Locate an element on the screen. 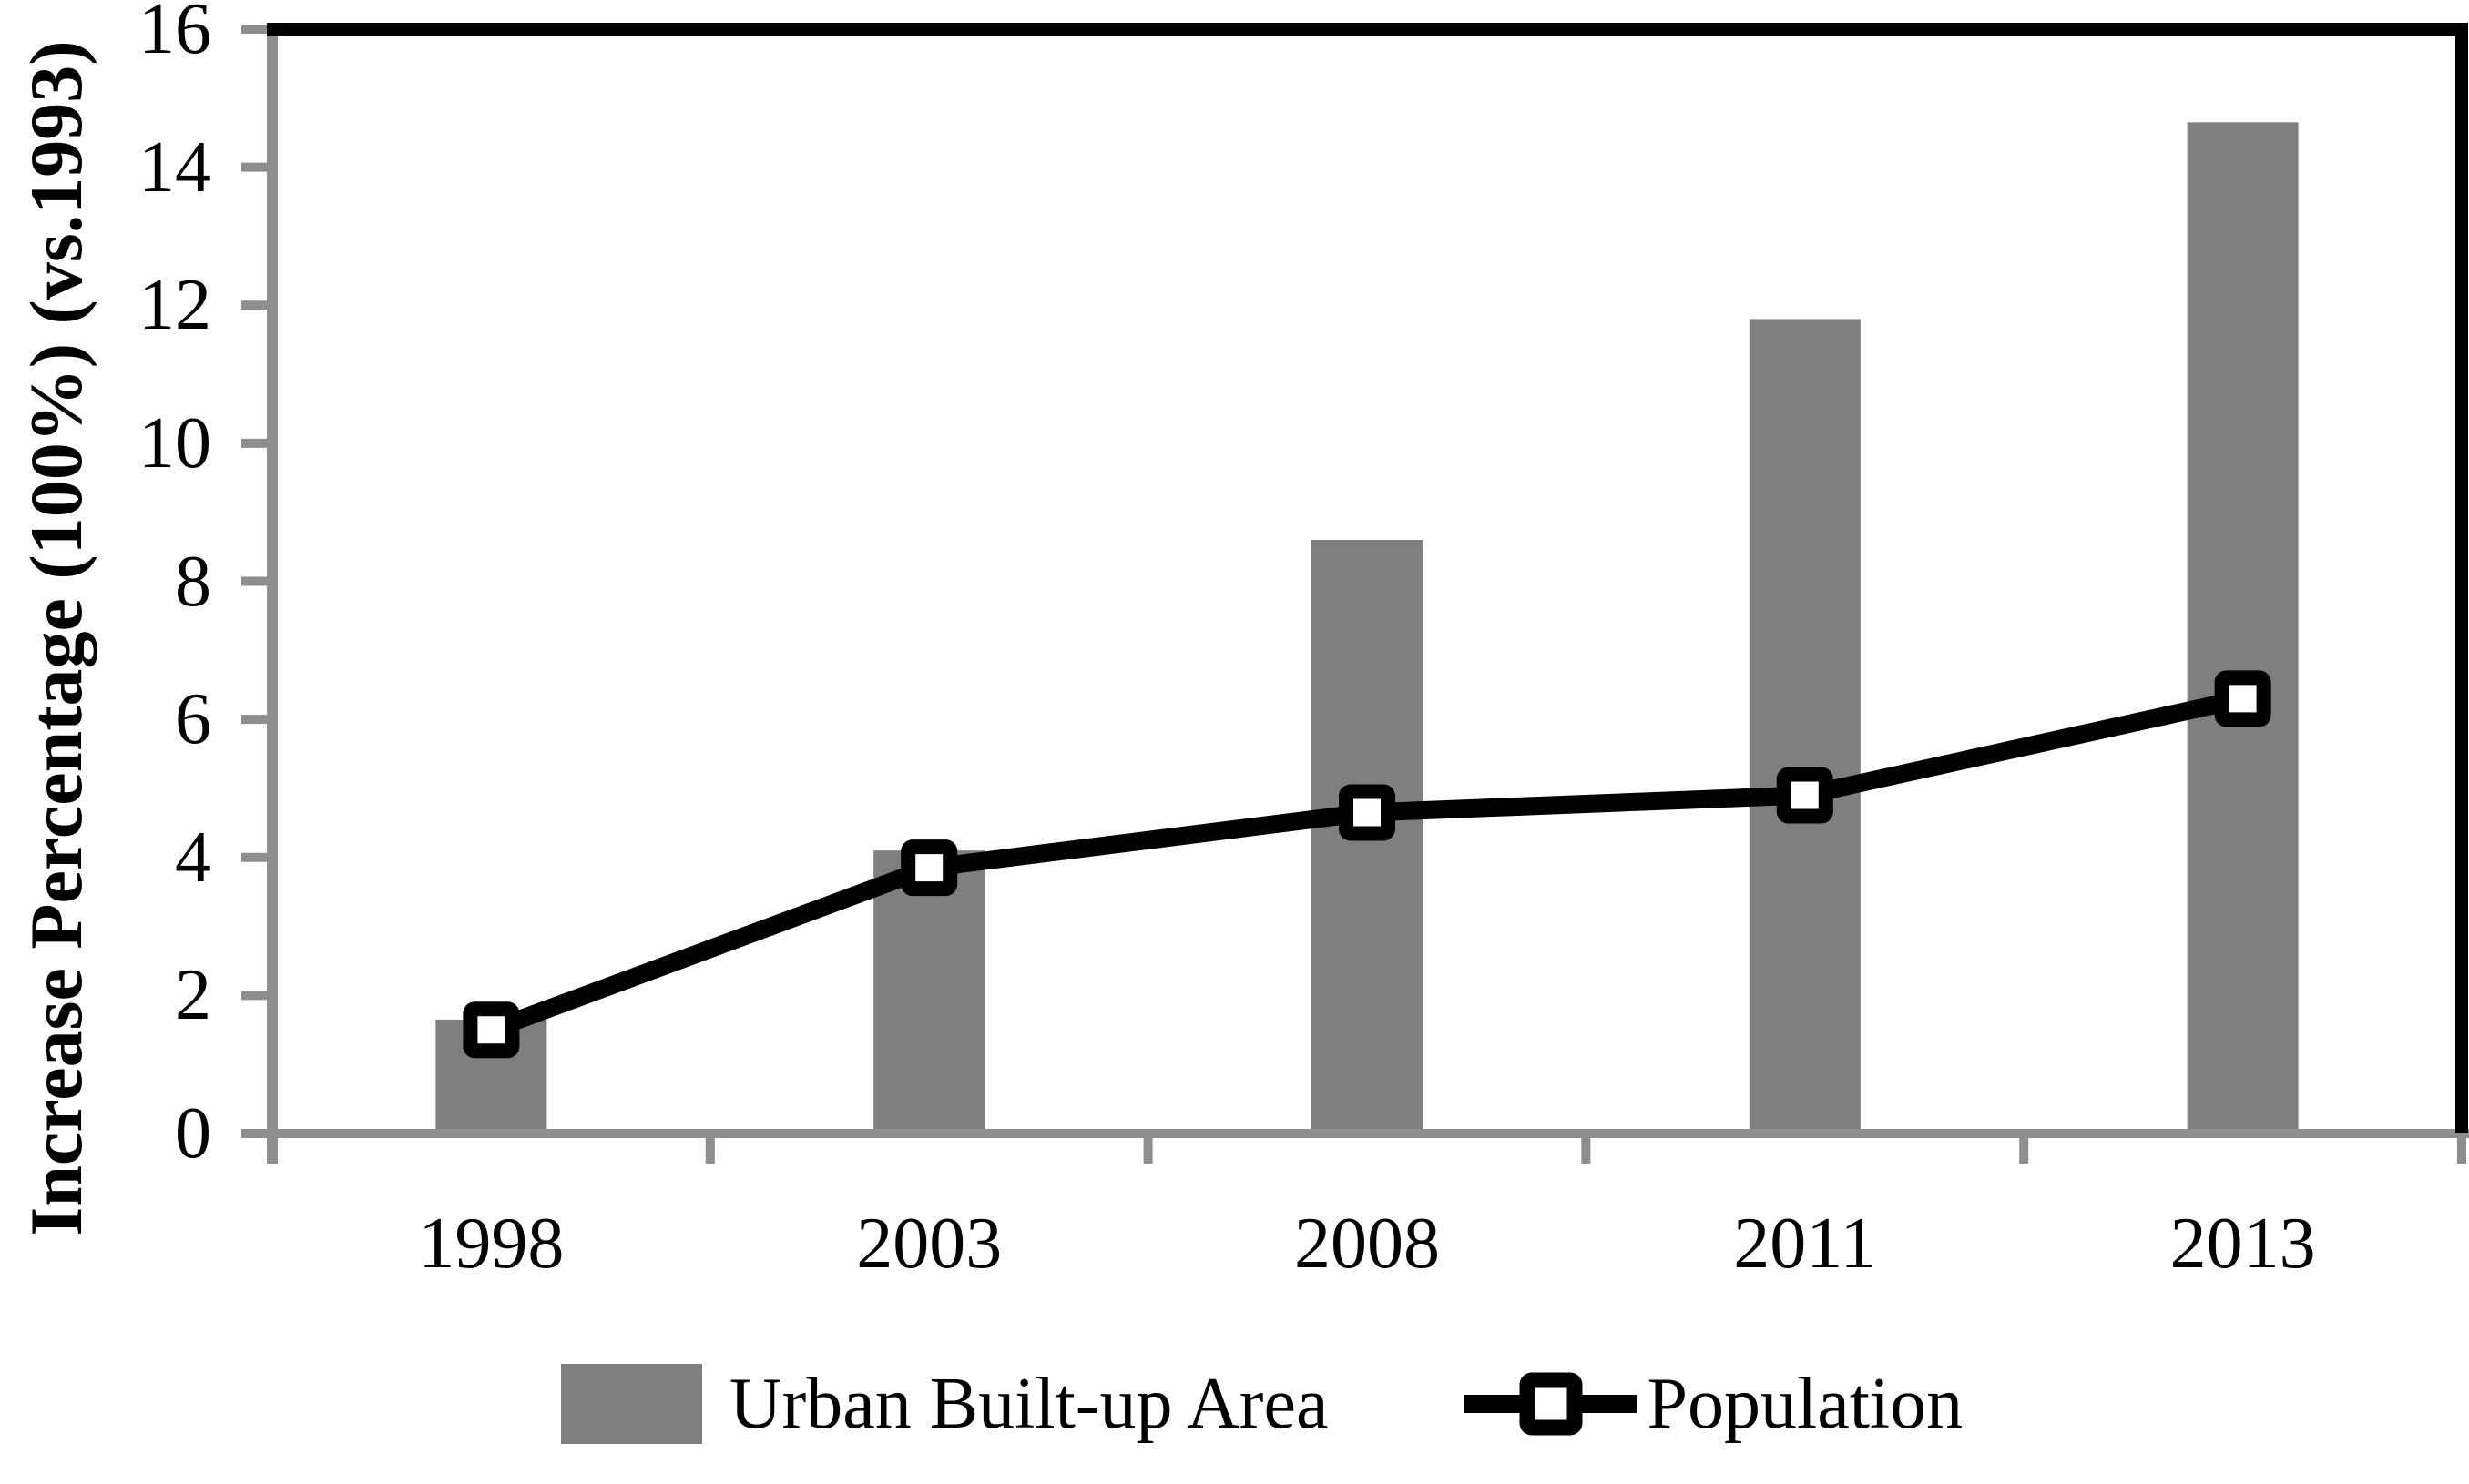 This screenshot has height=1484, width=2469. x-tick-label-2013: 2013 is located at coordinates (2242, 1244).